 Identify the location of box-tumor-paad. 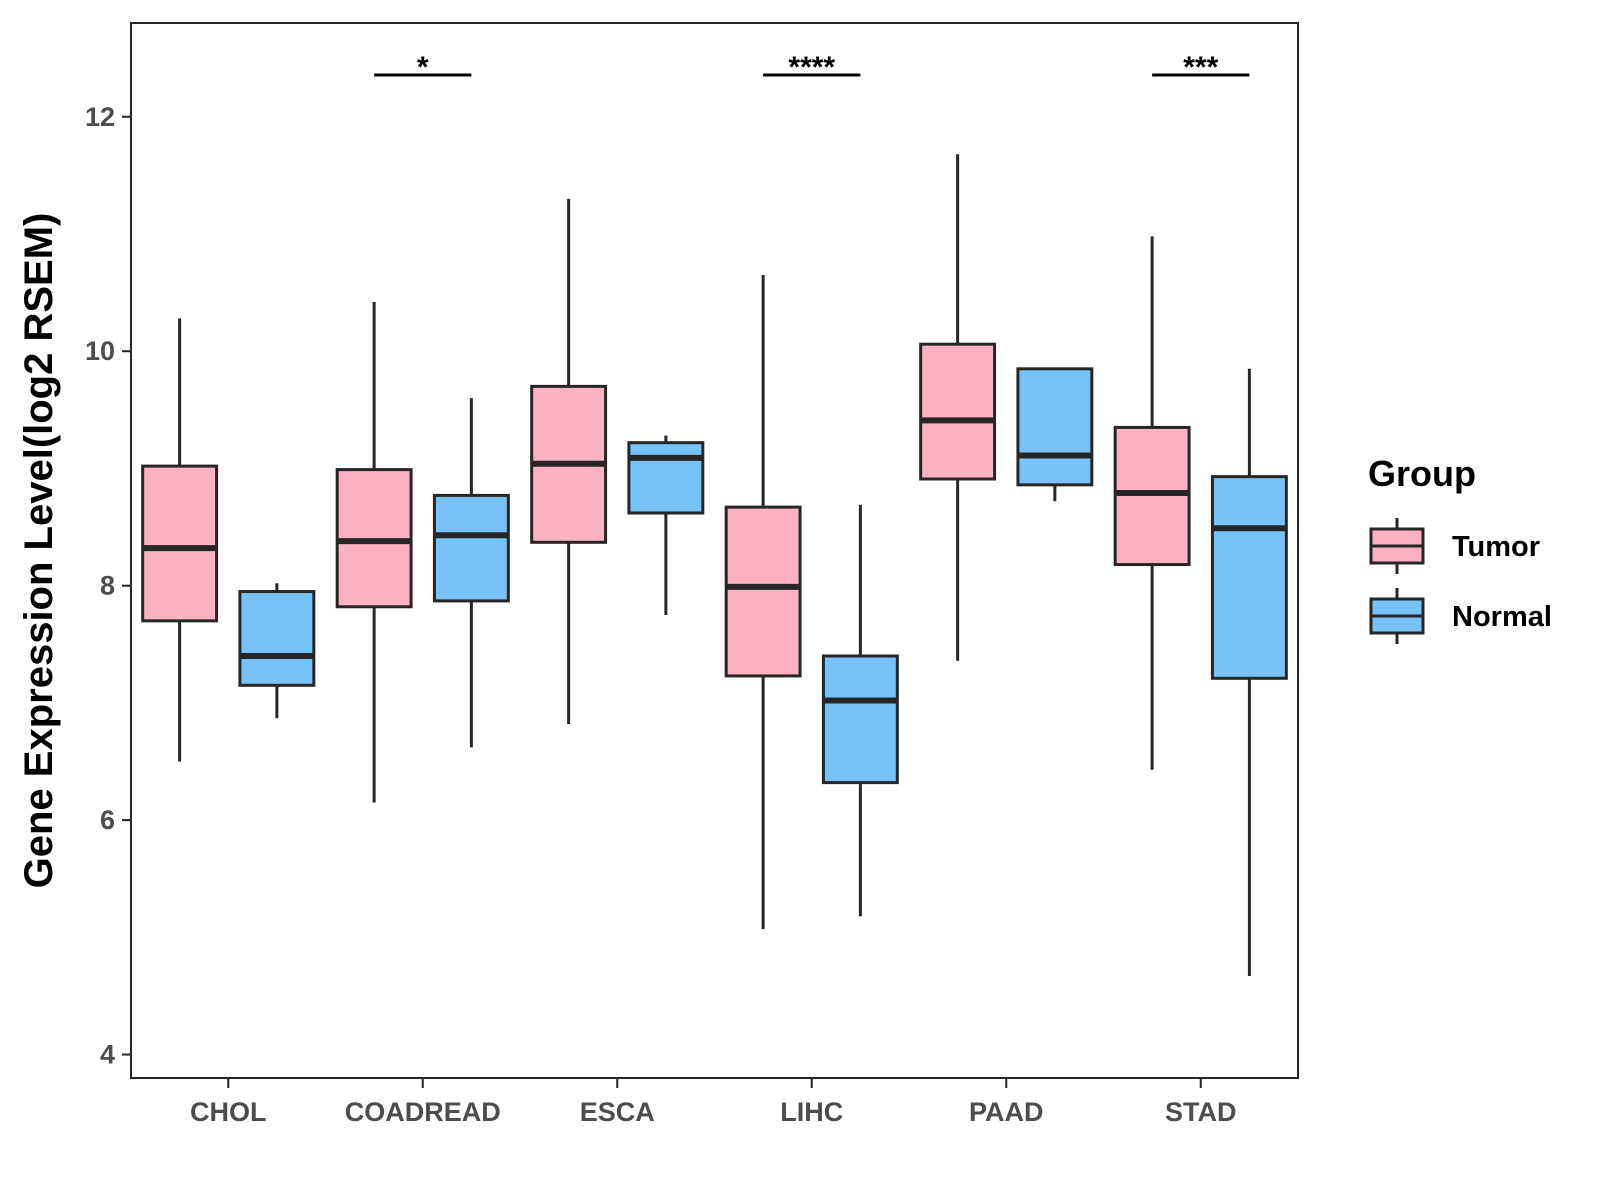
(958, 407).